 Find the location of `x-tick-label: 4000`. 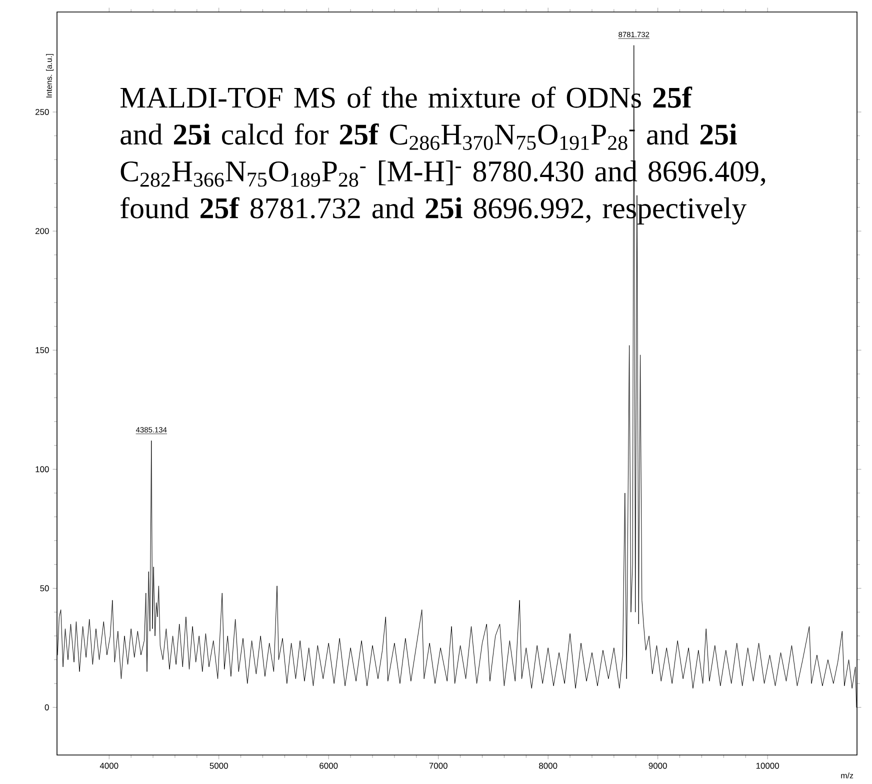

x-tick-label: 4000 is located at coordinates (109, 765).